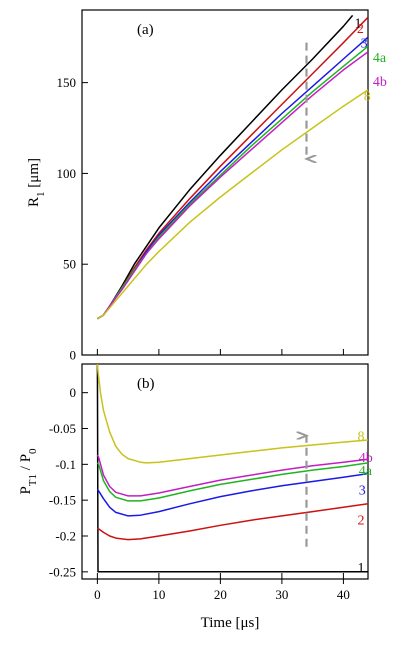  What do you see at coordinates (232, 482) in the screenshot?
I see `panel-b-series-4a-line` at bounding box center [232, 482].